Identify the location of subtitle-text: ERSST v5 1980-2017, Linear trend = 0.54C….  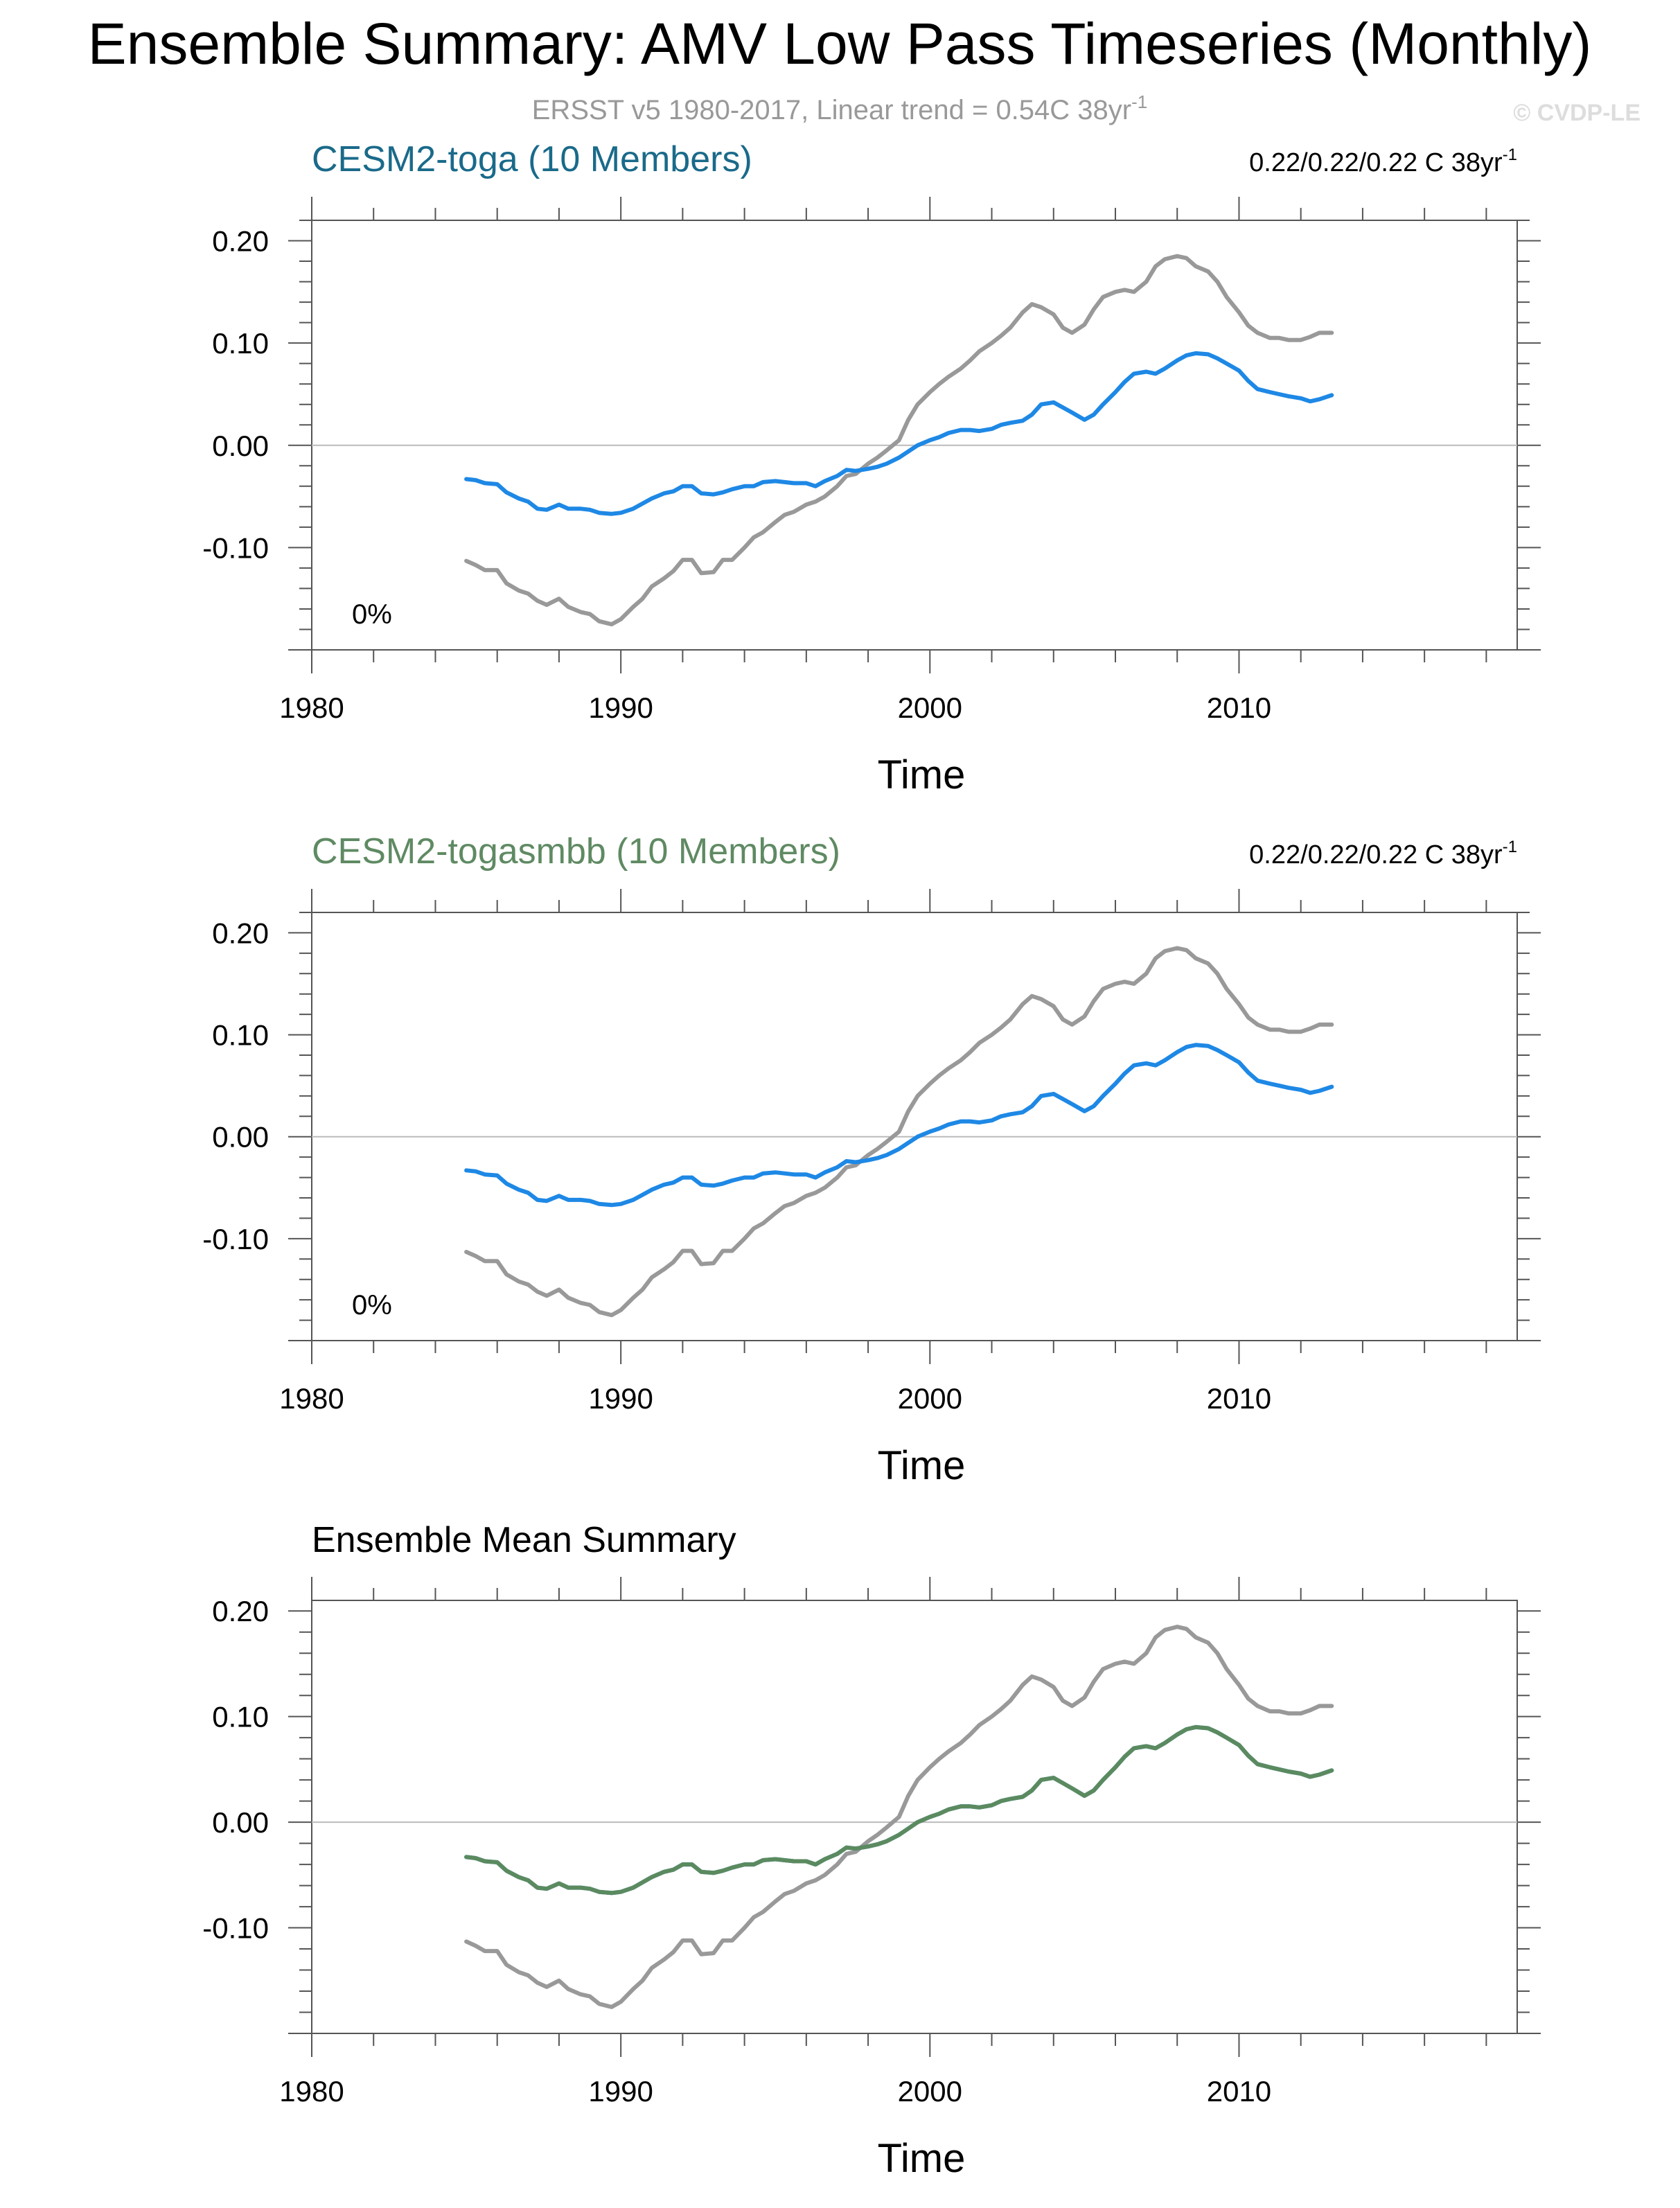
(831, 110).